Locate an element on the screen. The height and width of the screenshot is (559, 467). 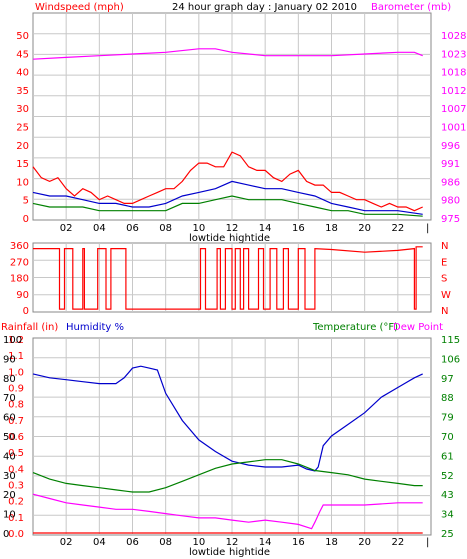
temperature-tick-label: 70 is located at coordinates (447, 437).